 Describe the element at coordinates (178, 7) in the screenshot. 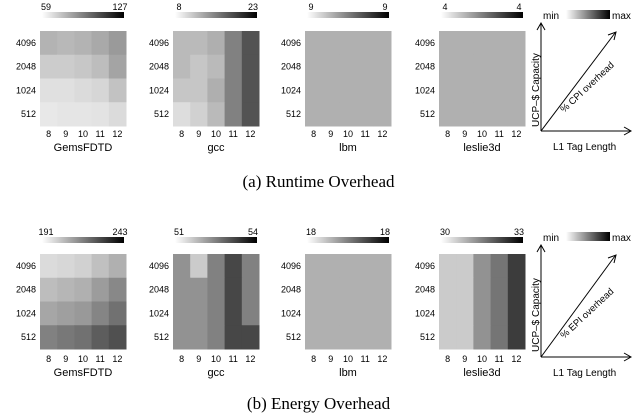

I see `colorbar-min-label: 8` at that location.